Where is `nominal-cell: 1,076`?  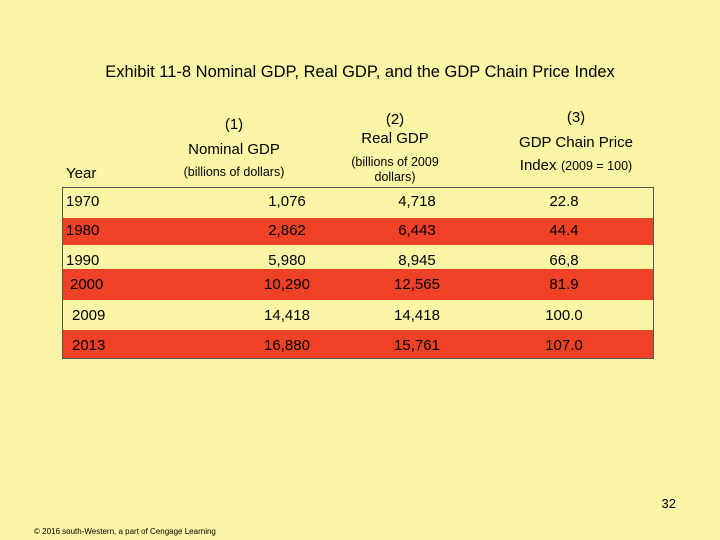
nominal-cell: 1,076 is located at coordinates (287, 201).